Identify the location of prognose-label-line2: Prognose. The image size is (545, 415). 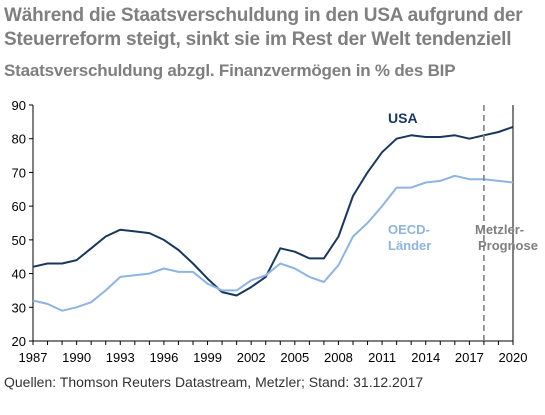
(508, 245).